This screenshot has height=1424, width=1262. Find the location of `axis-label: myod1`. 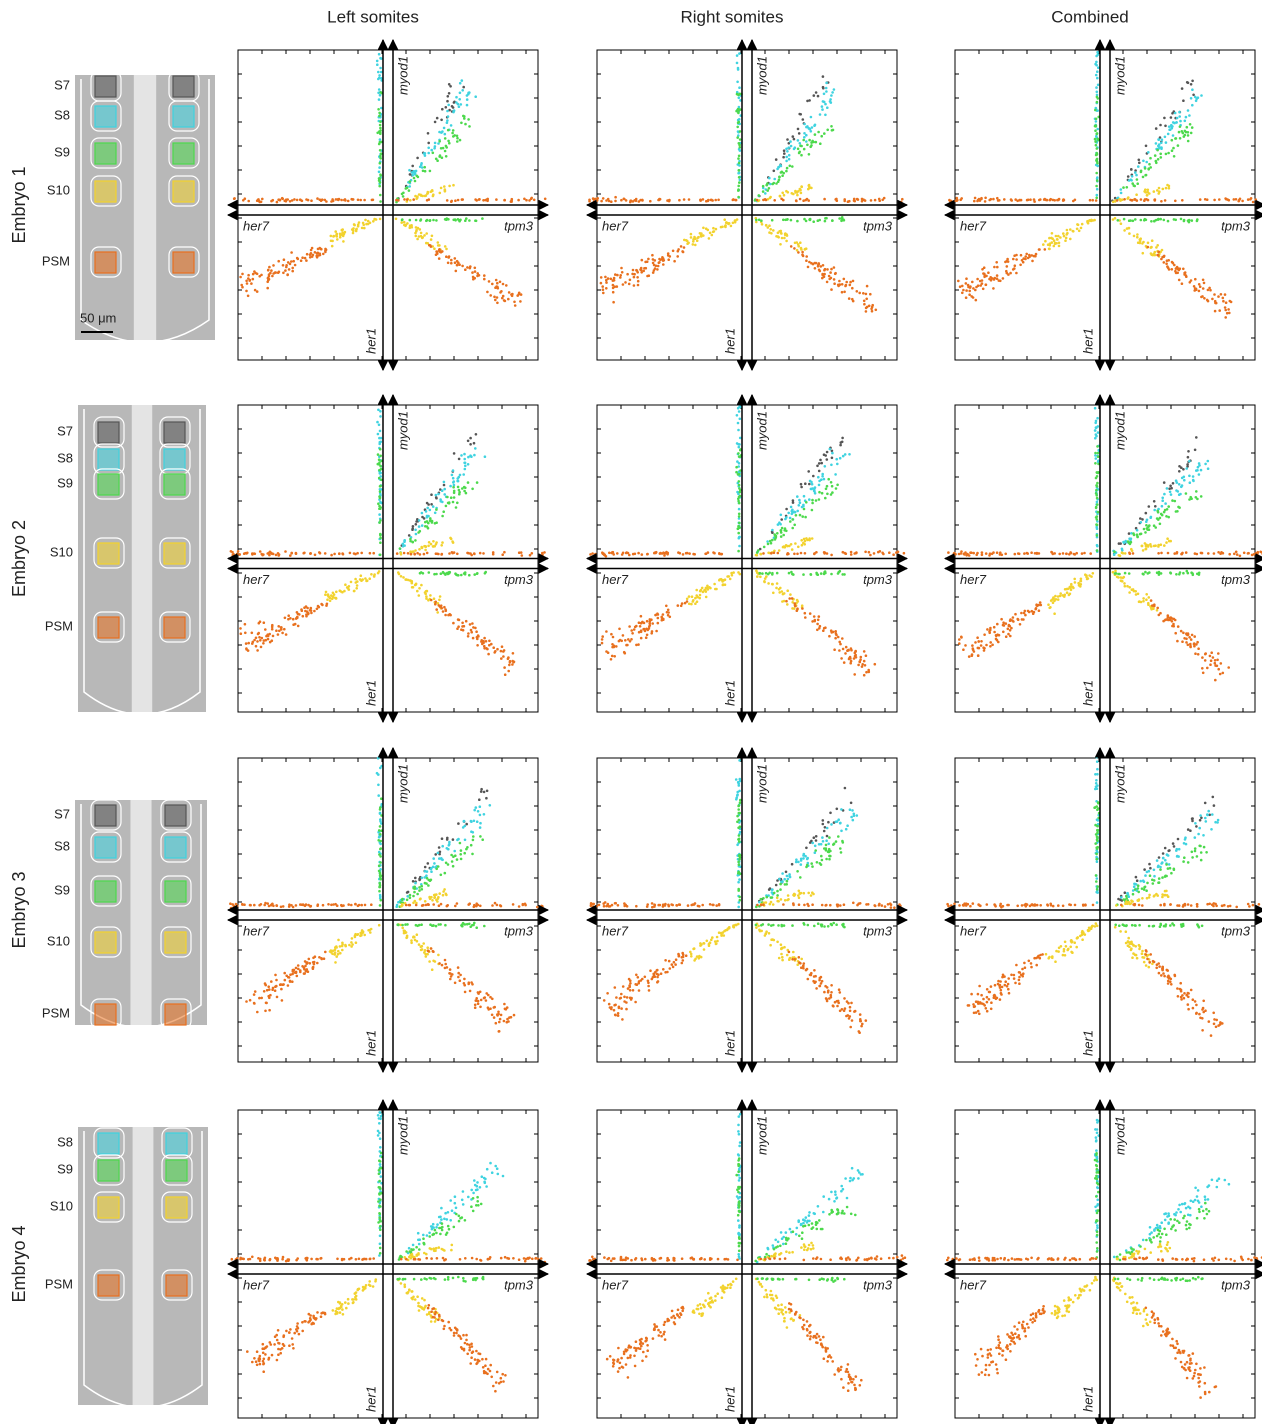

axis-label: myod1 is located at coordinates (1119, 430).